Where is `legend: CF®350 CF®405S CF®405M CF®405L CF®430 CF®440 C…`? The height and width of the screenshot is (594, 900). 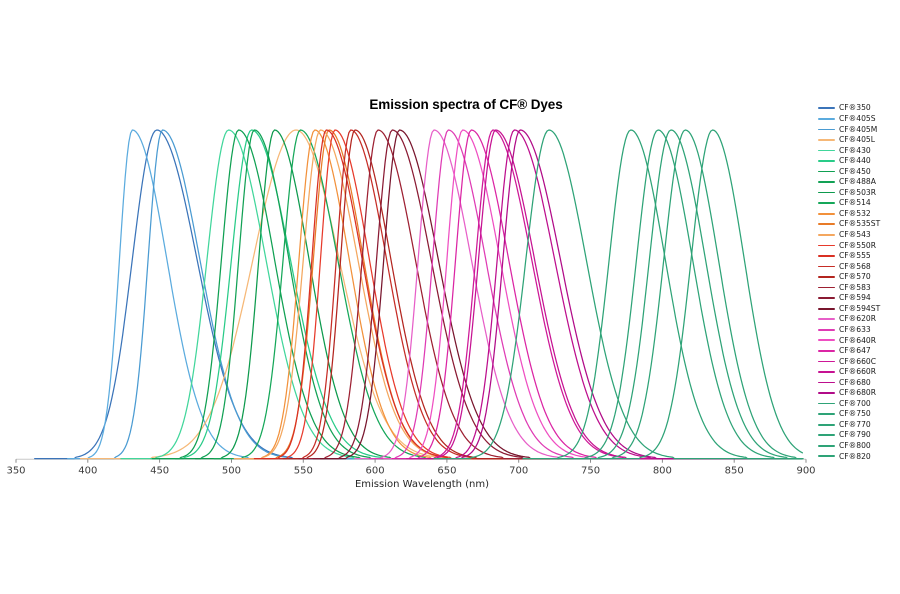 legend: CF®350 CF®405S CF®405M CF®405L CF®430 CF®440 C… is located at coordinates (849, 282).